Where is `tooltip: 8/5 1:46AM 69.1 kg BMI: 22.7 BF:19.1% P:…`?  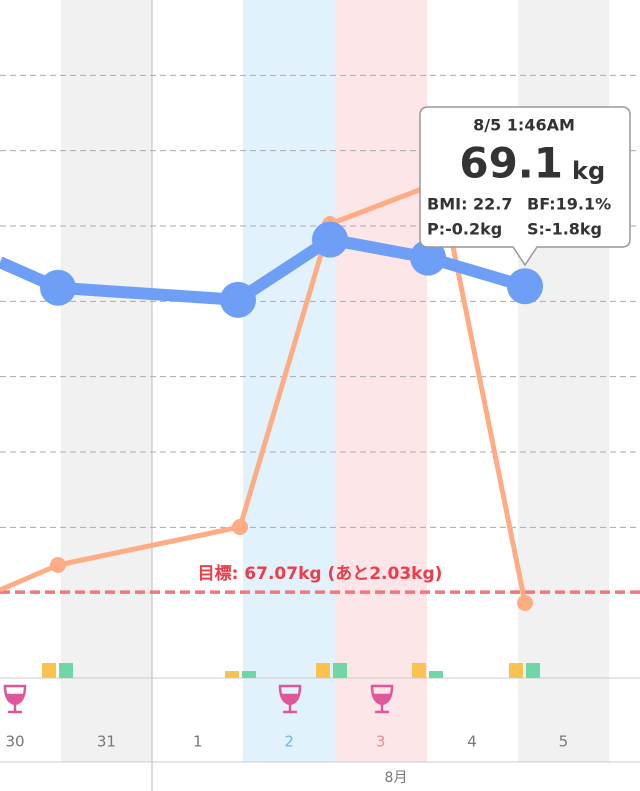 tooltip: 8/5 1:46AM 69.1 kg BMI: 22.7 BF:19.1% P:… is located at coordinates (525, 186).